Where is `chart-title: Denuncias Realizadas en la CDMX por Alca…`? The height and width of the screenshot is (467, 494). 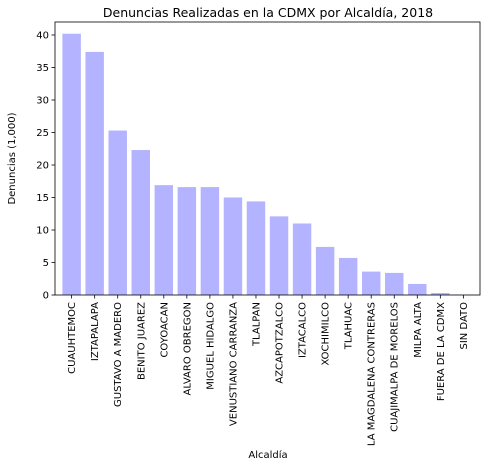 chart-title: Denuncias Realizadas en la CDMX por Alca… is located at coordinates (268, 12).